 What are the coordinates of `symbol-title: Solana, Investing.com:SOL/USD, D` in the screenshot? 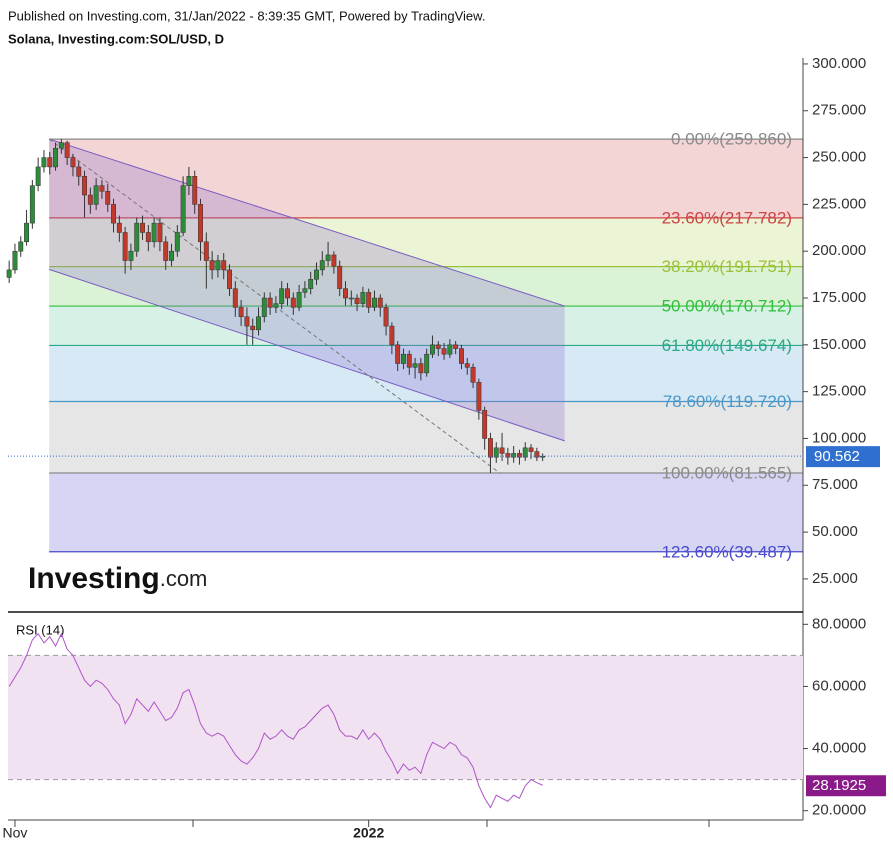 It's located at (116, 38).